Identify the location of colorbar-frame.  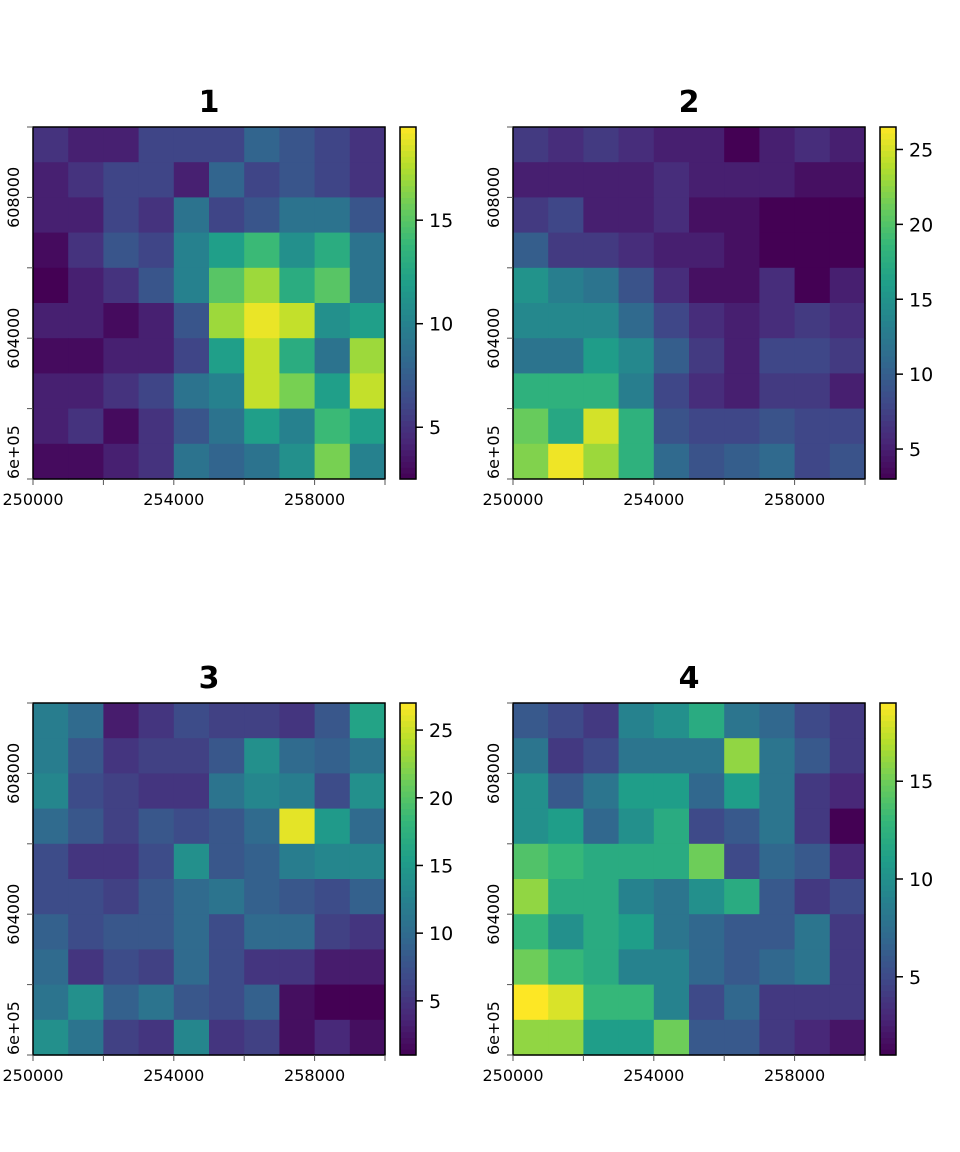
(888, 303).